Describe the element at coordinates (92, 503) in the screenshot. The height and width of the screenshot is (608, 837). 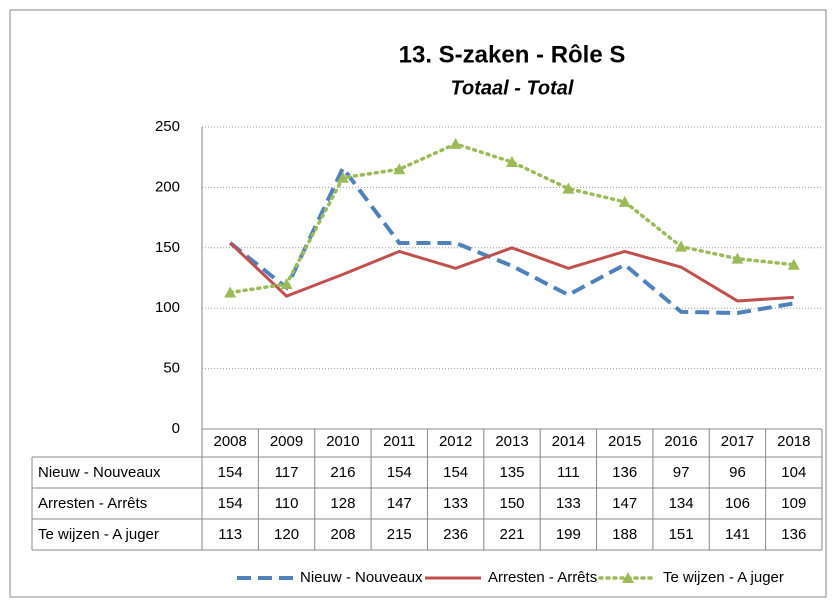
I see `table-row-label: Arresten - Arrêts` at that location.